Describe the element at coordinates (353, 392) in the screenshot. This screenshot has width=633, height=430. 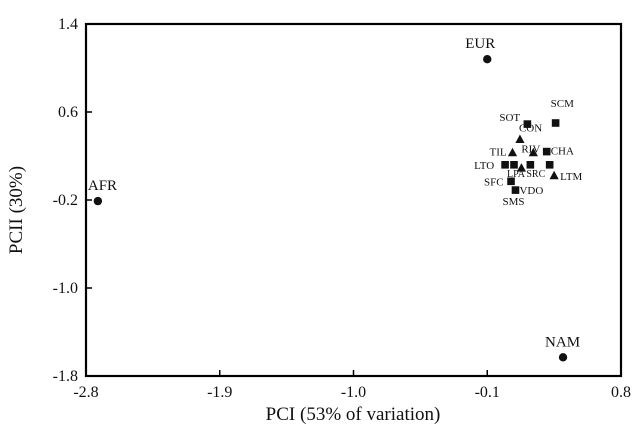
I see `x-tick-label: -1.0` at that location.